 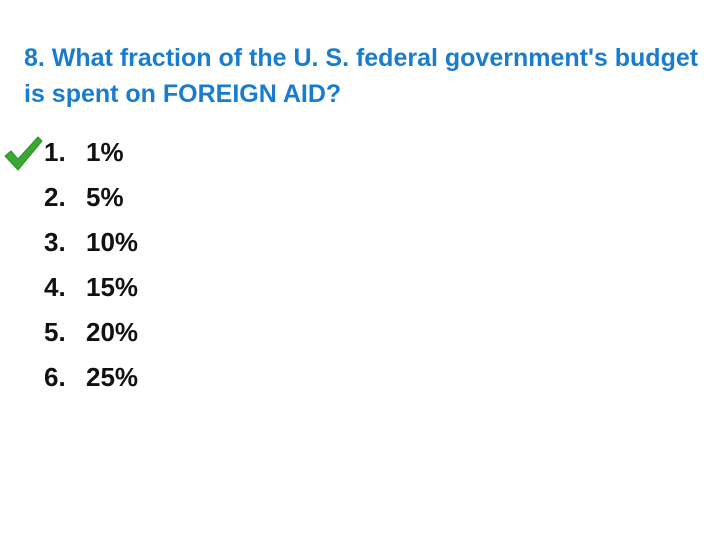 What do you see at coordinates (200, 289) in the screenshot?
I see `answer-option-4: 4. 15%` at bounding box center [200, 289].